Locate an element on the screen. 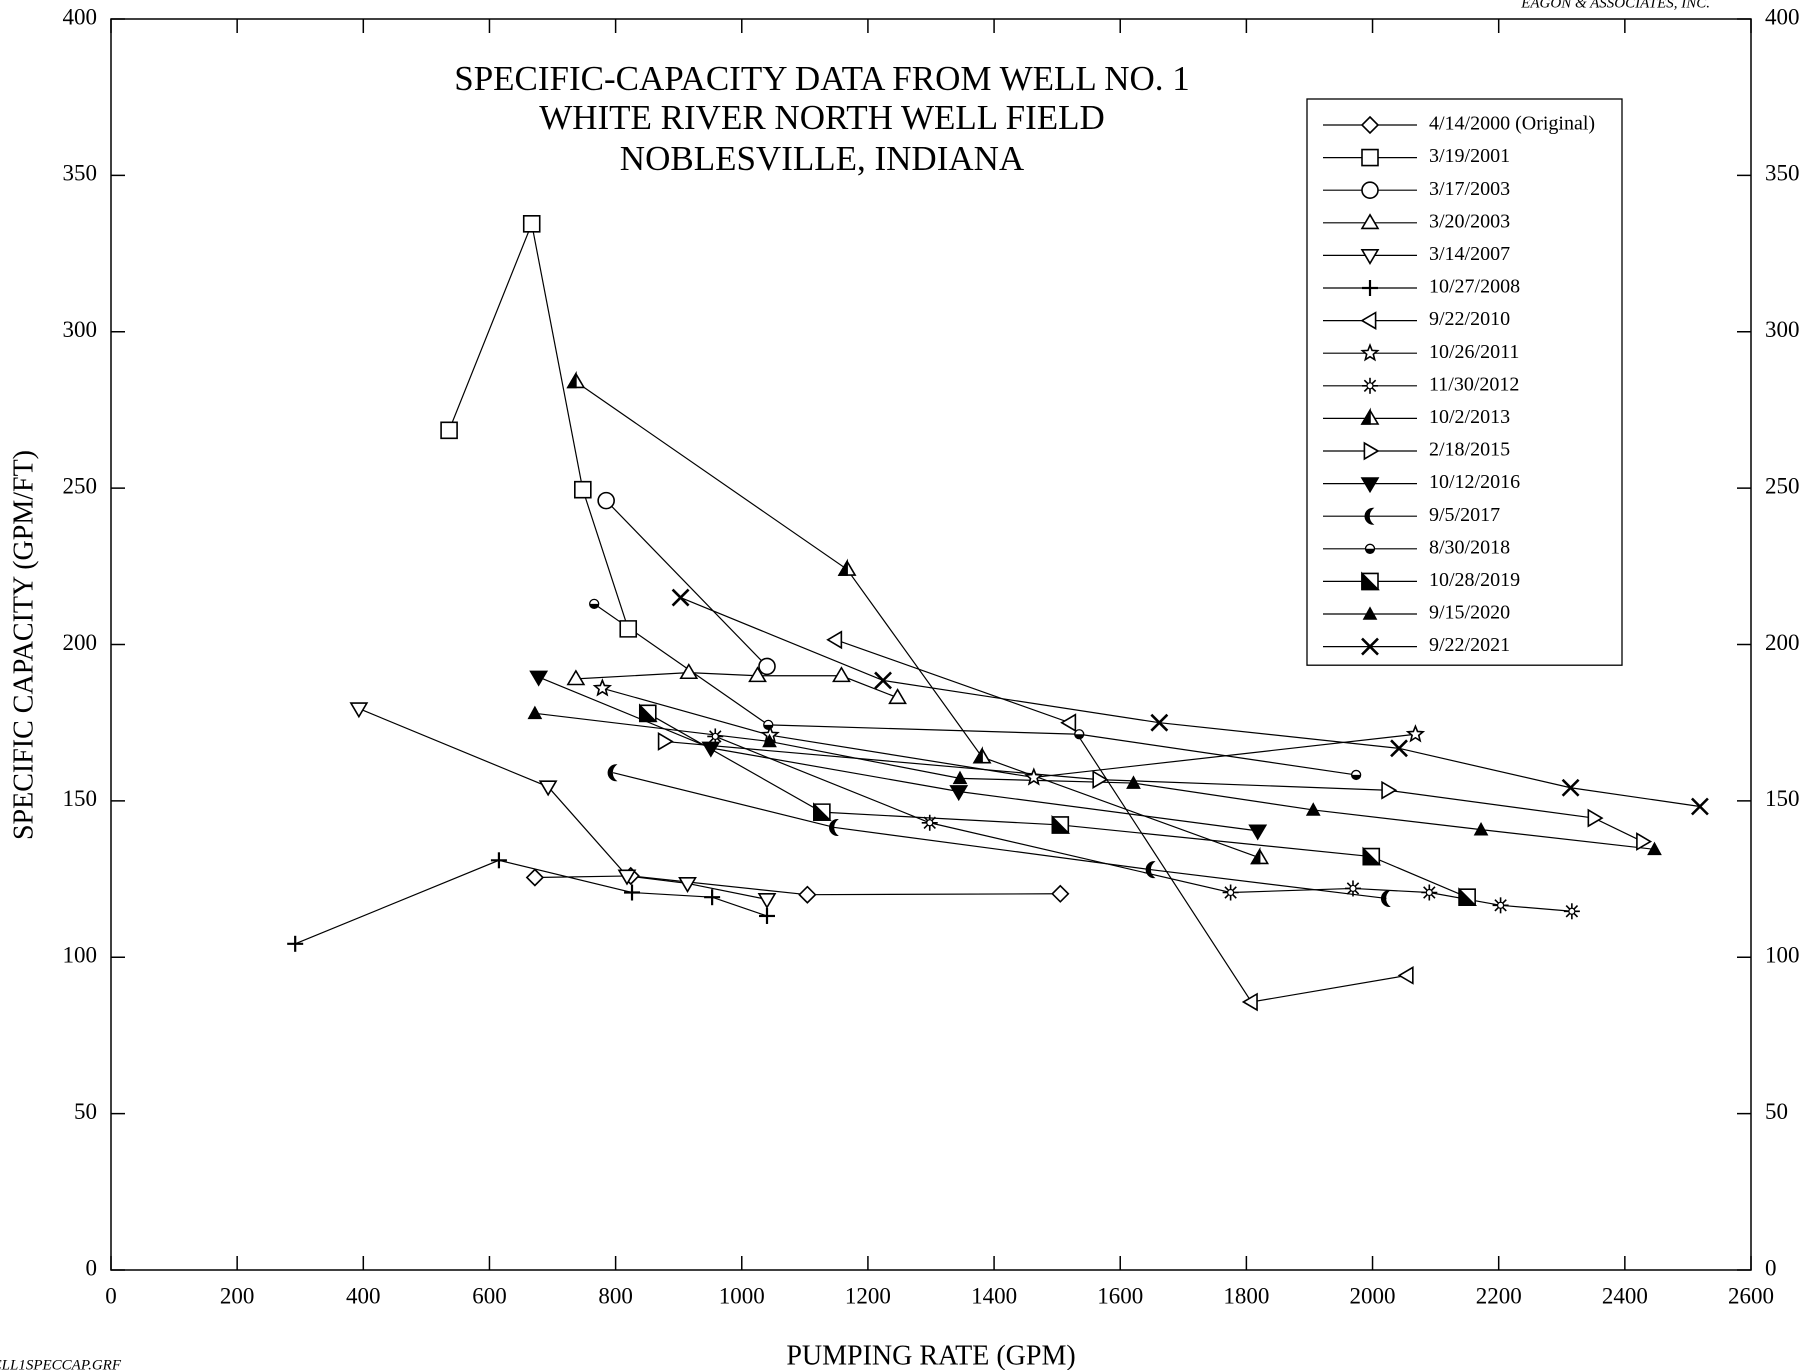  legend-label: 3/14/2007 is located at coordinates (1469, 254).